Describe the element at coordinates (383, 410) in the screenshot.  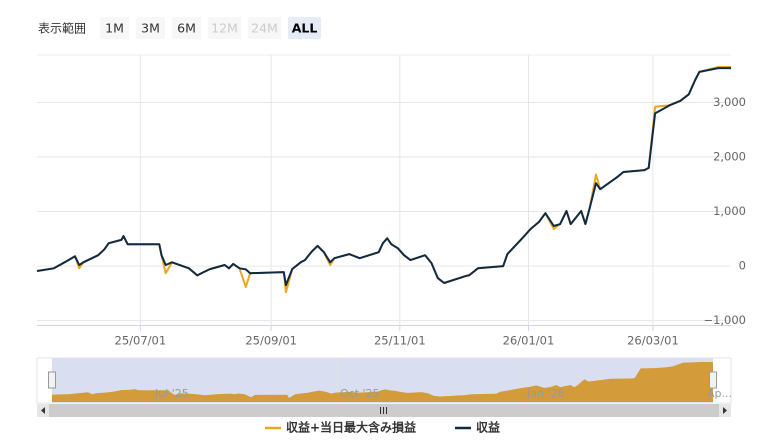
I see `scroll-grip` at that location.